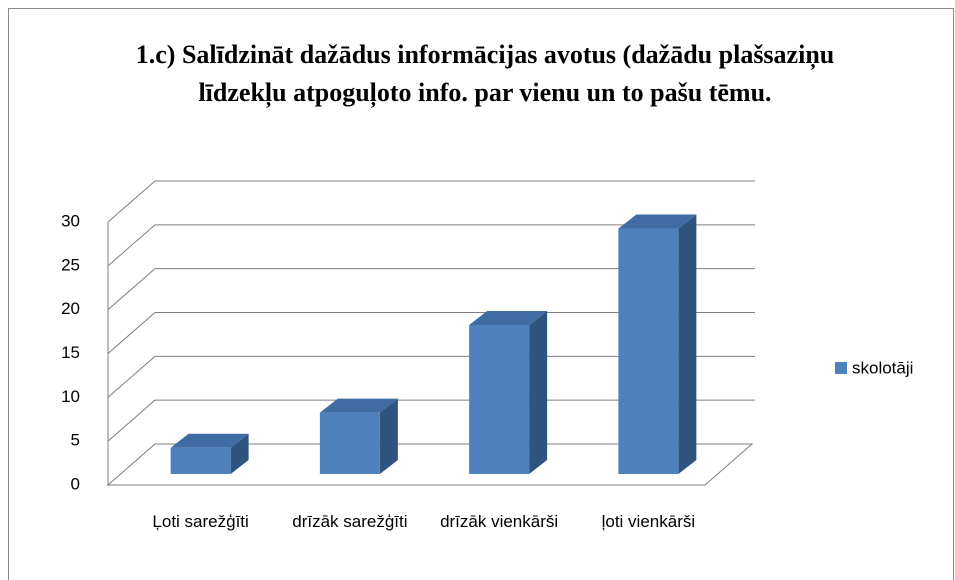  What do you see at coordinates (499, 521) in the screenshot?
I see `x-tick-label: drīzāk vienkārši` at bounding box center [499, 521].